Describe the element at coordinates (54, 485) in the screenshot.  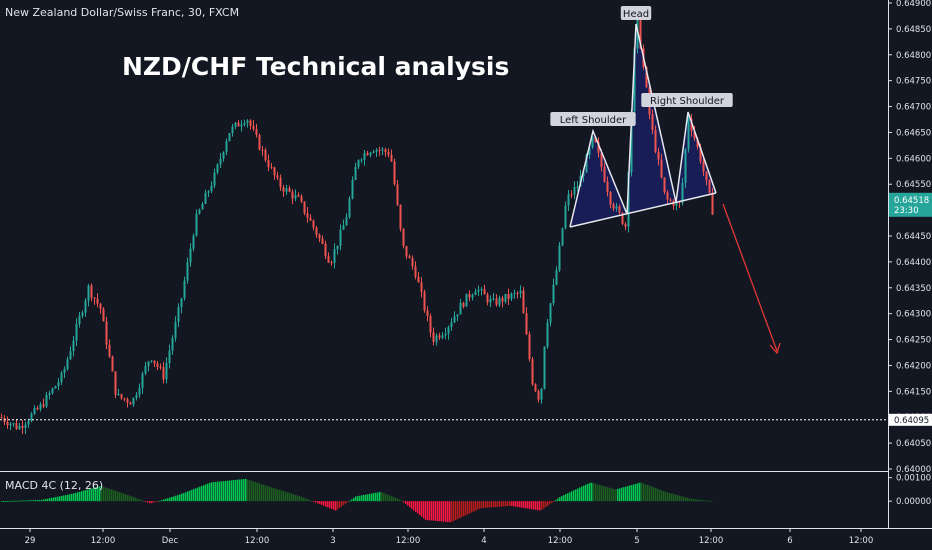
I see `macd-indicator-label: MACD 4C (12, 26)` at that location.